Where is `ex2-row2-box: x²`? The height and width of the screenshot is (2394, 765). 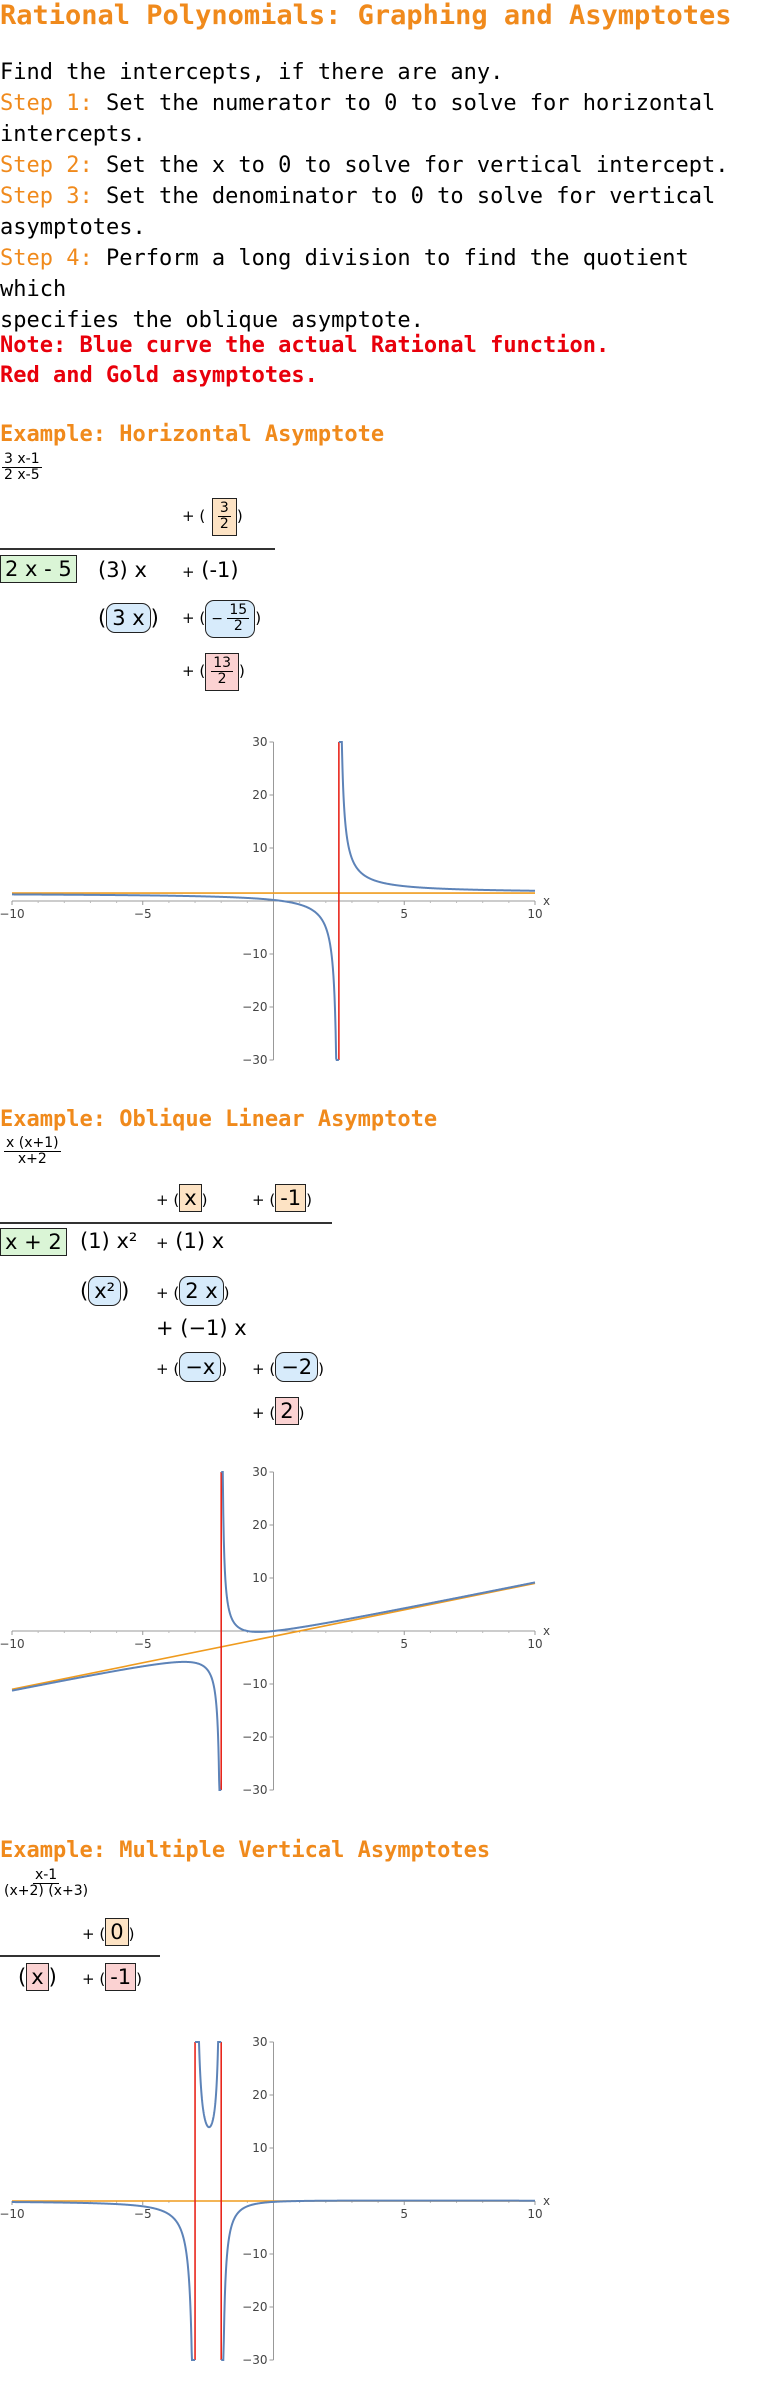 ex2-row2-box: x² is located at coordinates (105, 1291).